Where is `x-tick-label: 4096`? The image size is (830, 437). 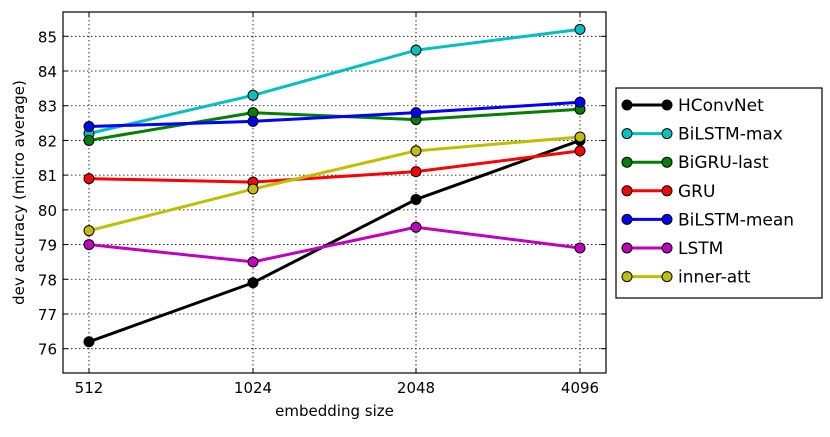
x-tick-label: 4096 is located at coordinates (580, 388).